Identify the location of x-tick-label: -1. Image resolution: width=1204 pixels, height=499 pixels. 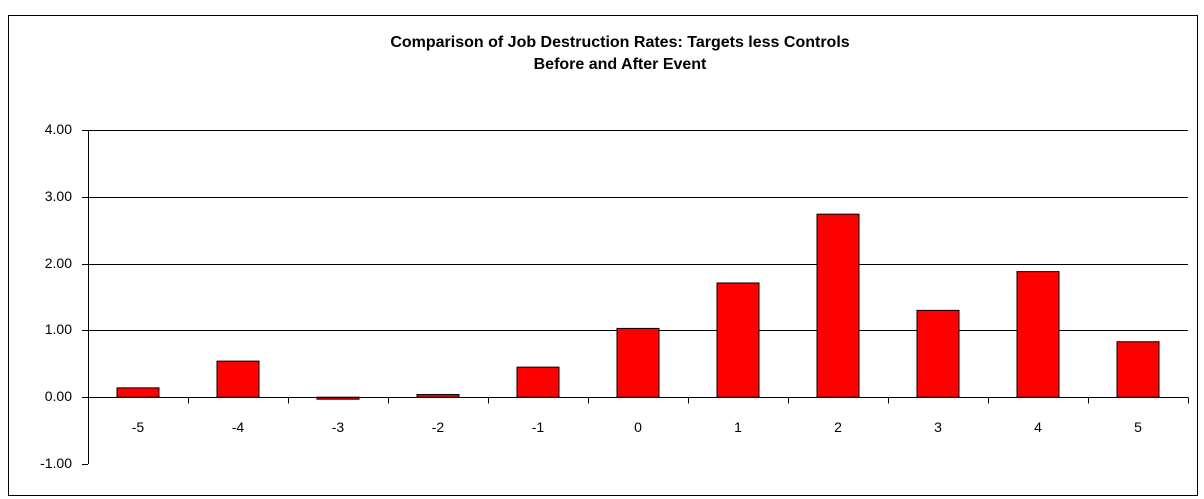
(538, 427).